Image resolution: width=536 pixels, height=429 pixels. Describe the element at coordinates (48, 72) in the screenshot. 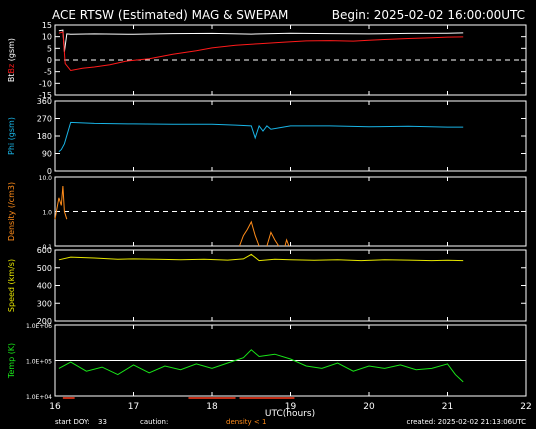

I see `y-tick-label: -5` at that location.